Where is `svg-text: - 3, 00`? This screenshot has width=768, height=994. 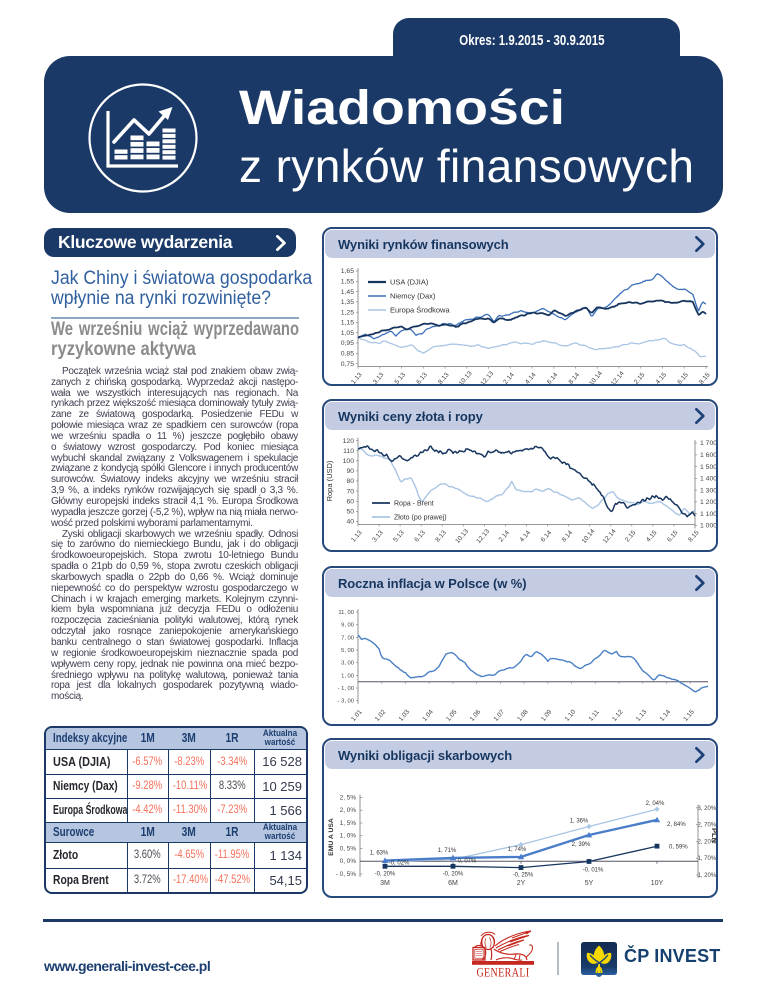 svg-text: - 3, 00 is located at coordinates (346, 702).